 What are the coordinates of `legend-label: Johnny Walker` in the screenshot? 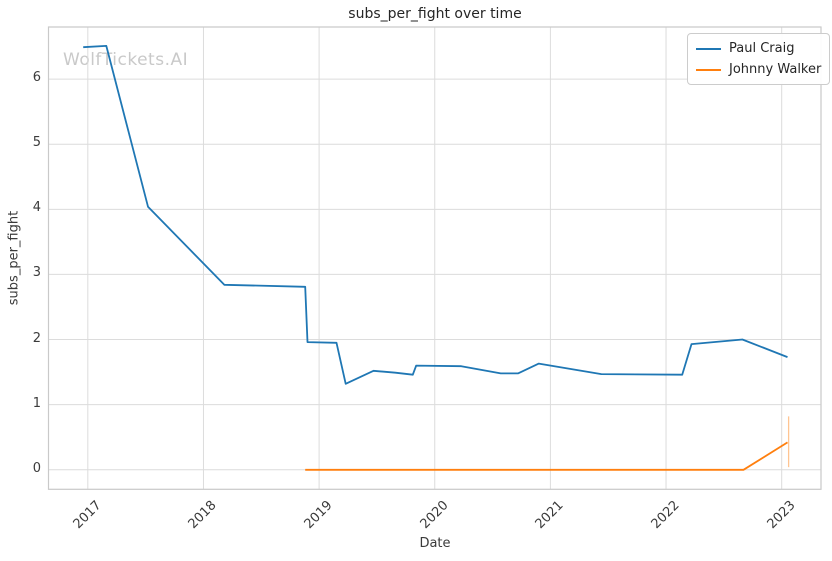 It's located at (775, 69).